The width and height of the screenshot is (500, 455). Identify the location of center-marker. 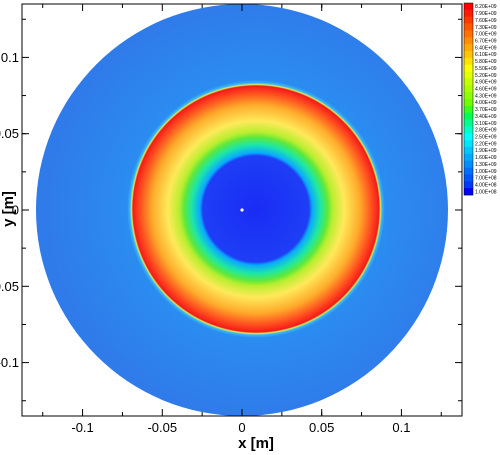
(242, 210).